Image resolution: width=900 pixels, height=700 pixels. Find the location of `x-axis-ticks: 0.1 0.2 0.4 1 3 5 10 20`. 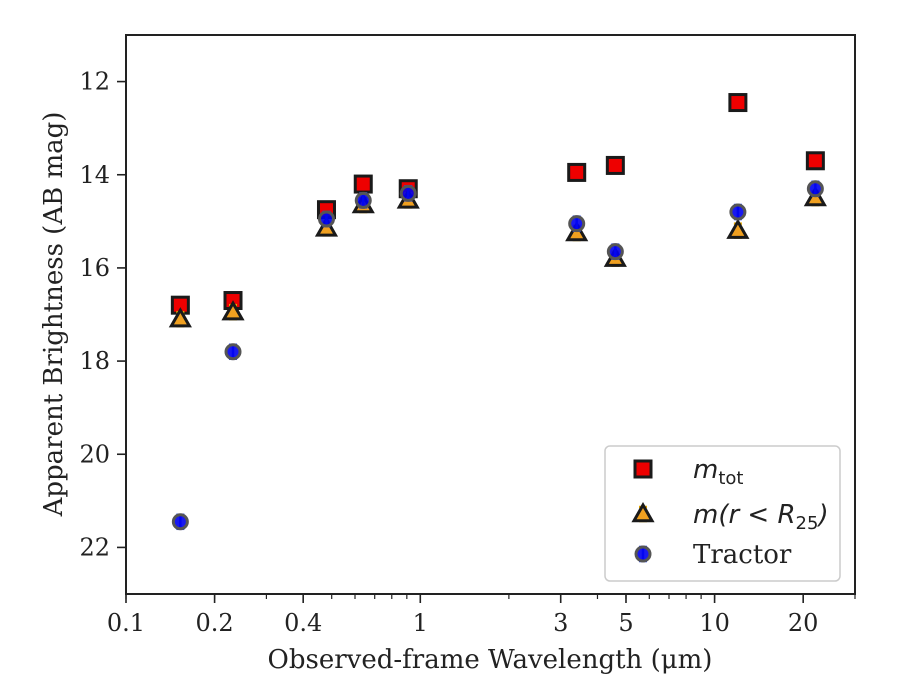

x-axis-ticks: 0.1 0.2 0.4 1 3 5 10 20 is located at coordinates (463, 615).